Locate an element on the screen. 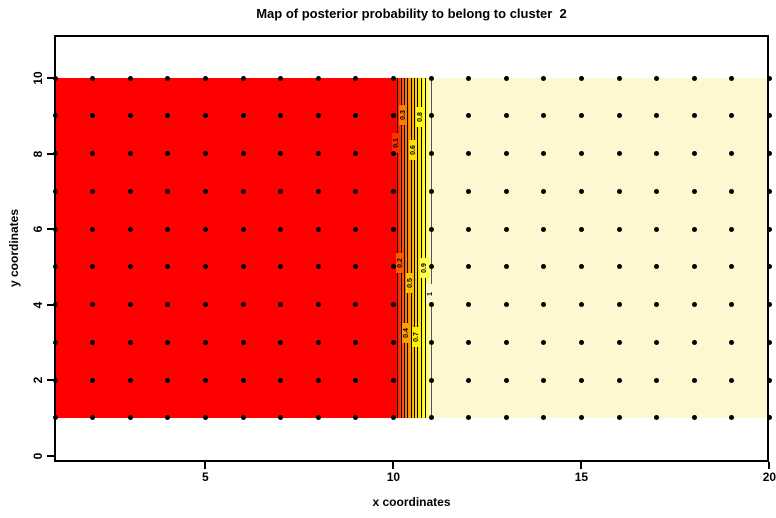  y-axis-tick-label: 8 is located at coordinates (38, 153).